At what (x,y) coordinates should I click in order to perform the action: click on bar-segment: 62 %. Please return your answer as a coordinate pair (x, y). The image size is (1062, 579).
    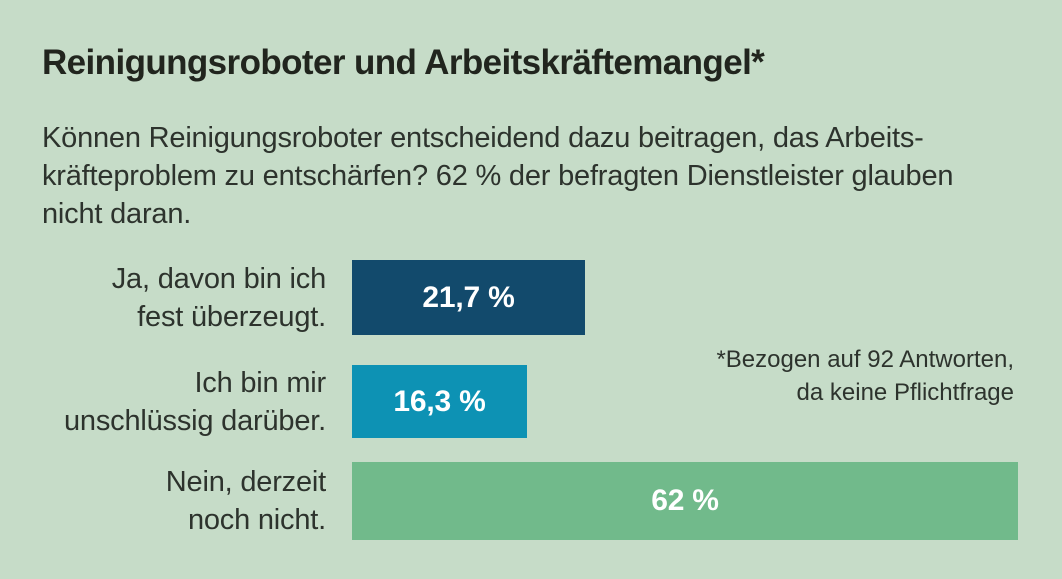
    Looking at the image, I should click on (685, 501).